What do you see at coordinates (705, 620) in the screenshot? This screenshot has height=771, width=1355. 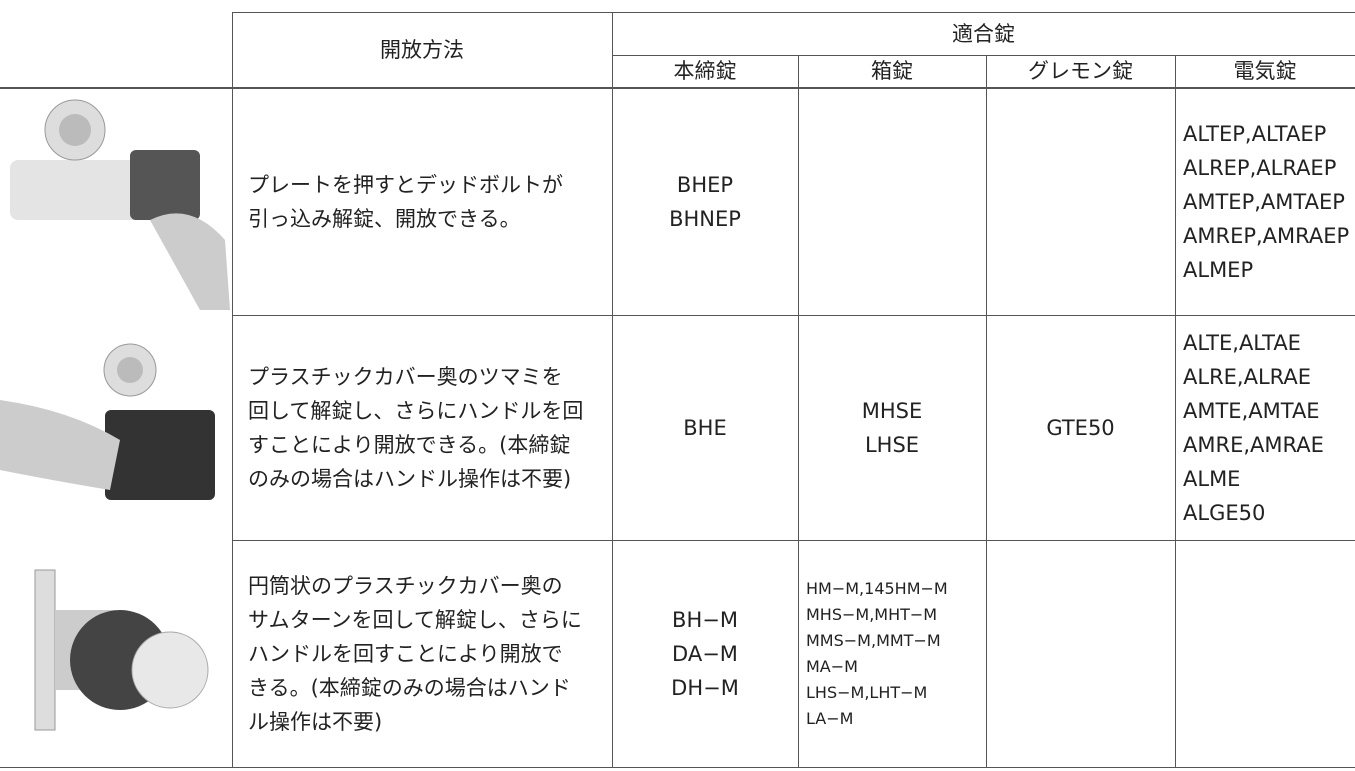 I see `lock-model: BH−M` at bounding box center [705, 620].